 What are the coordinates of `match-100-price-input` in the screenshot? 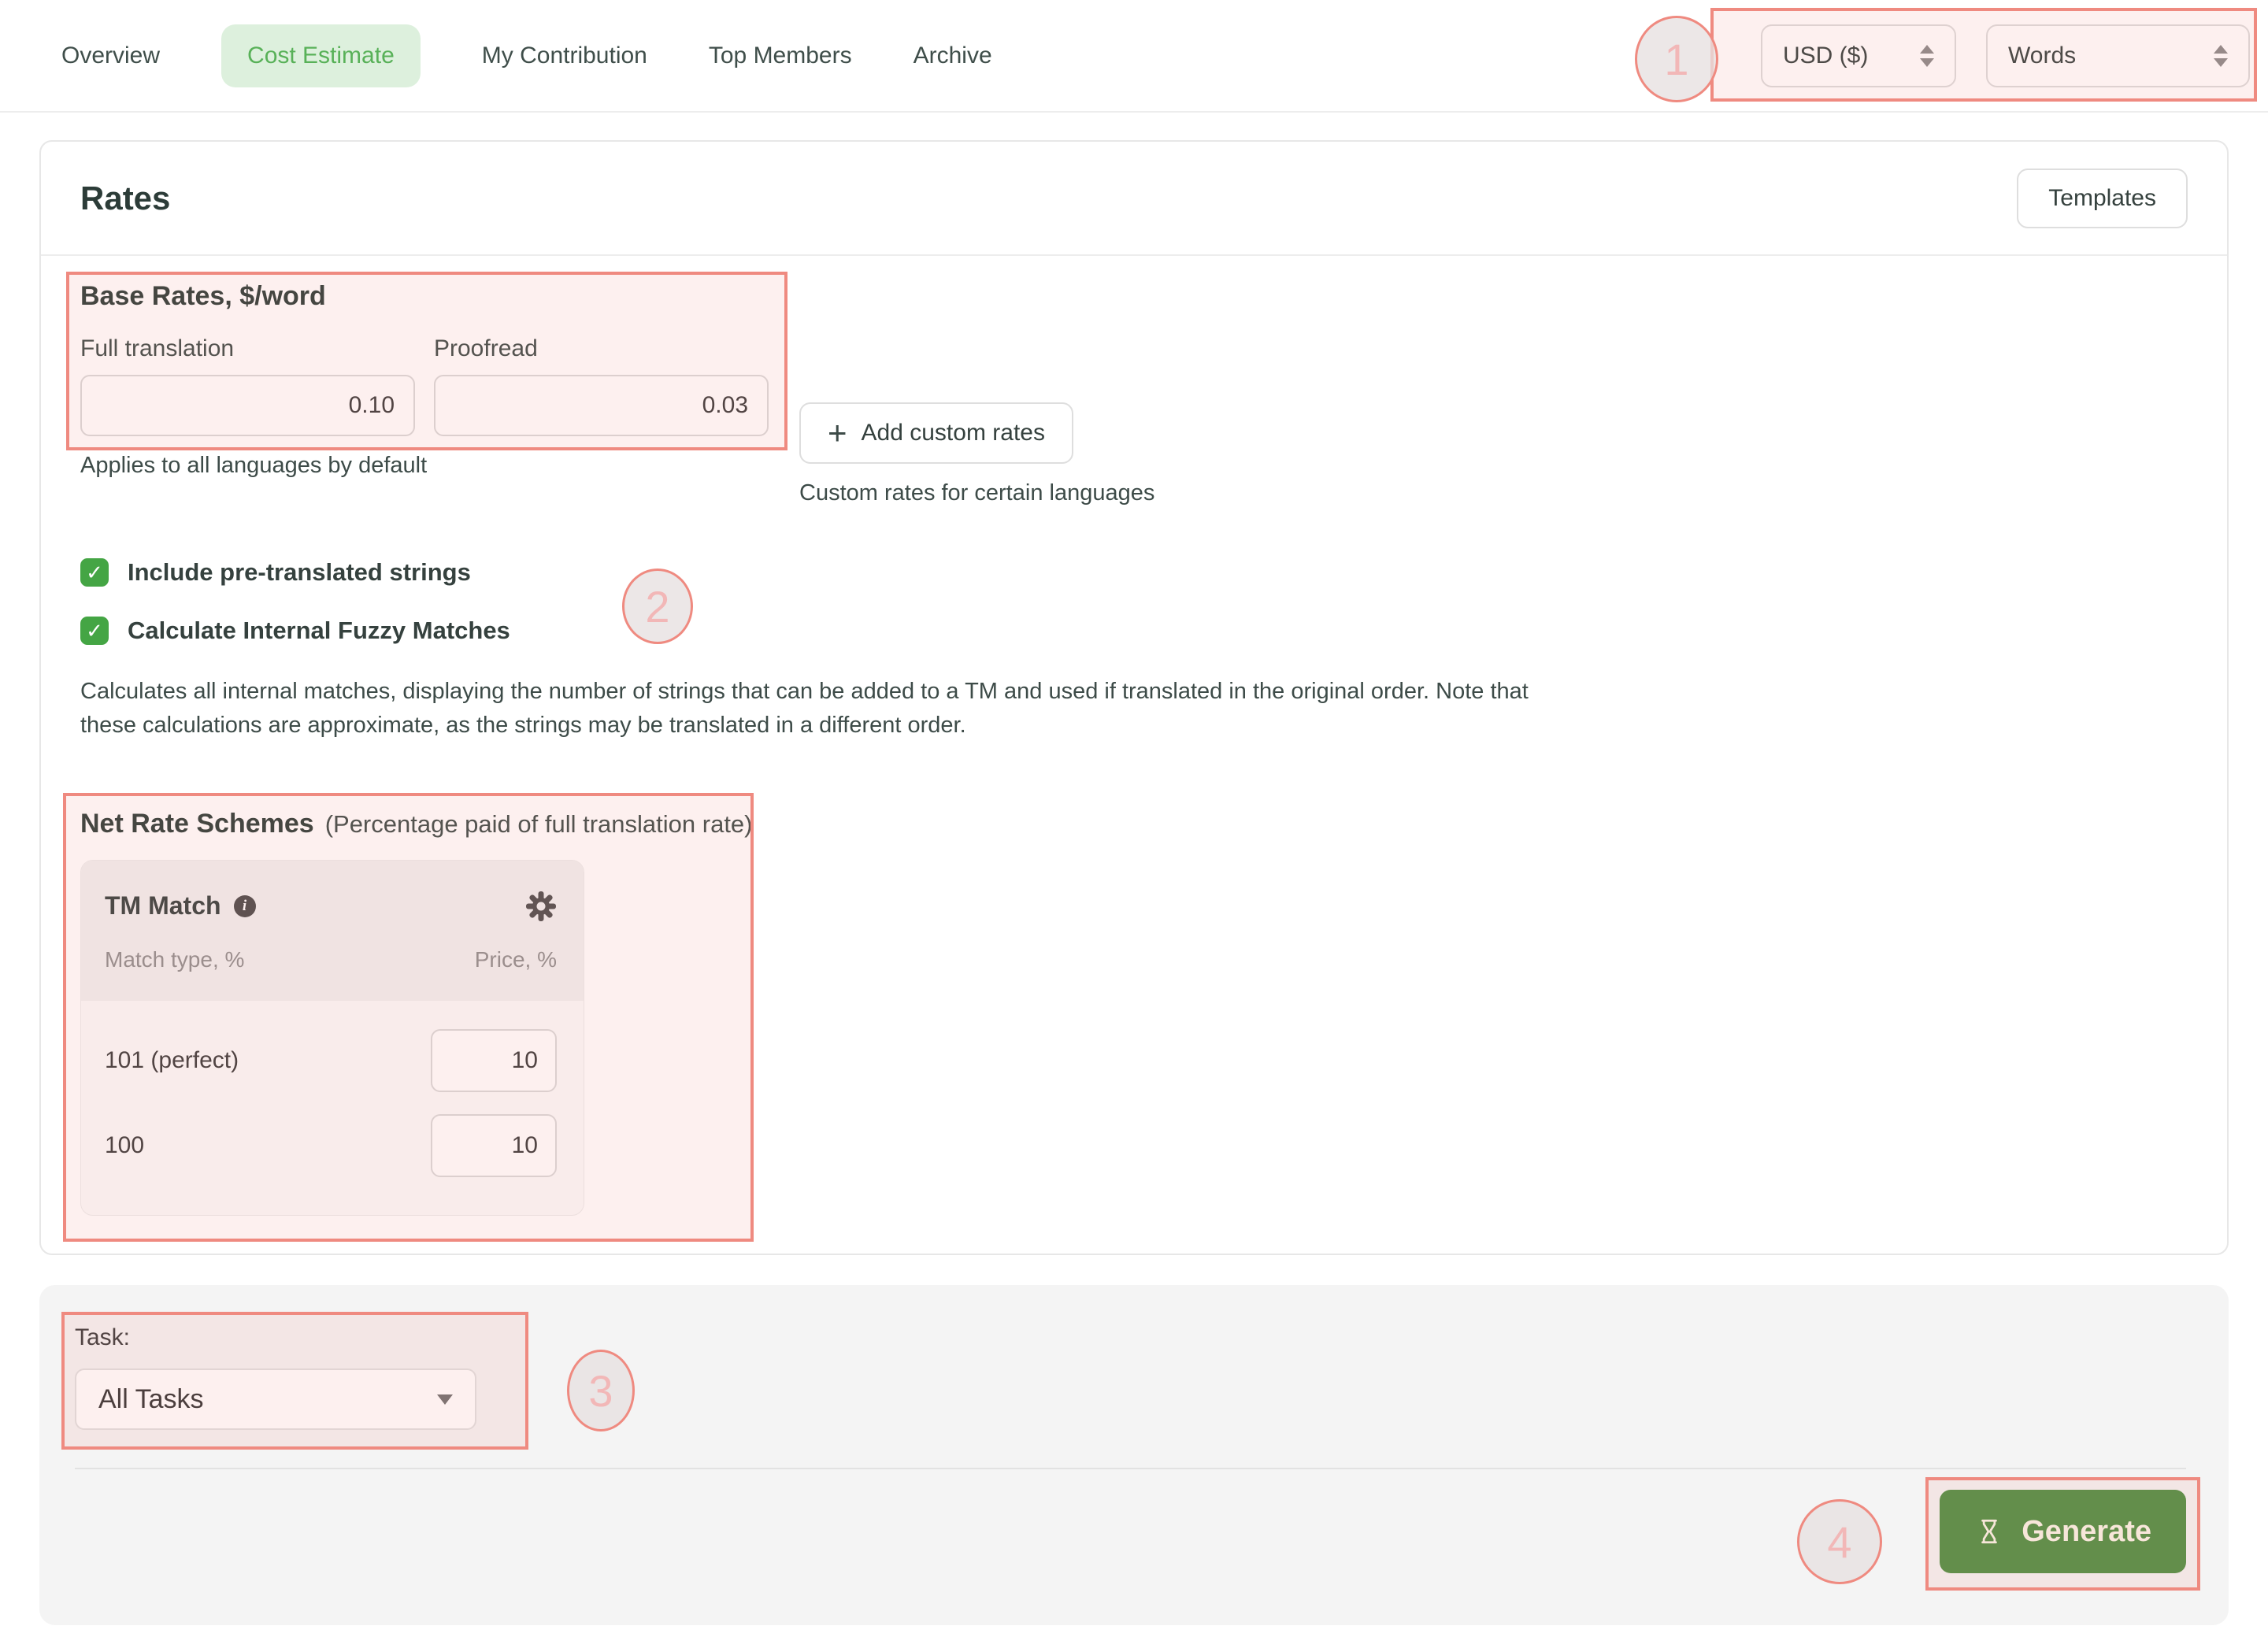 It's located at (494, 1145).